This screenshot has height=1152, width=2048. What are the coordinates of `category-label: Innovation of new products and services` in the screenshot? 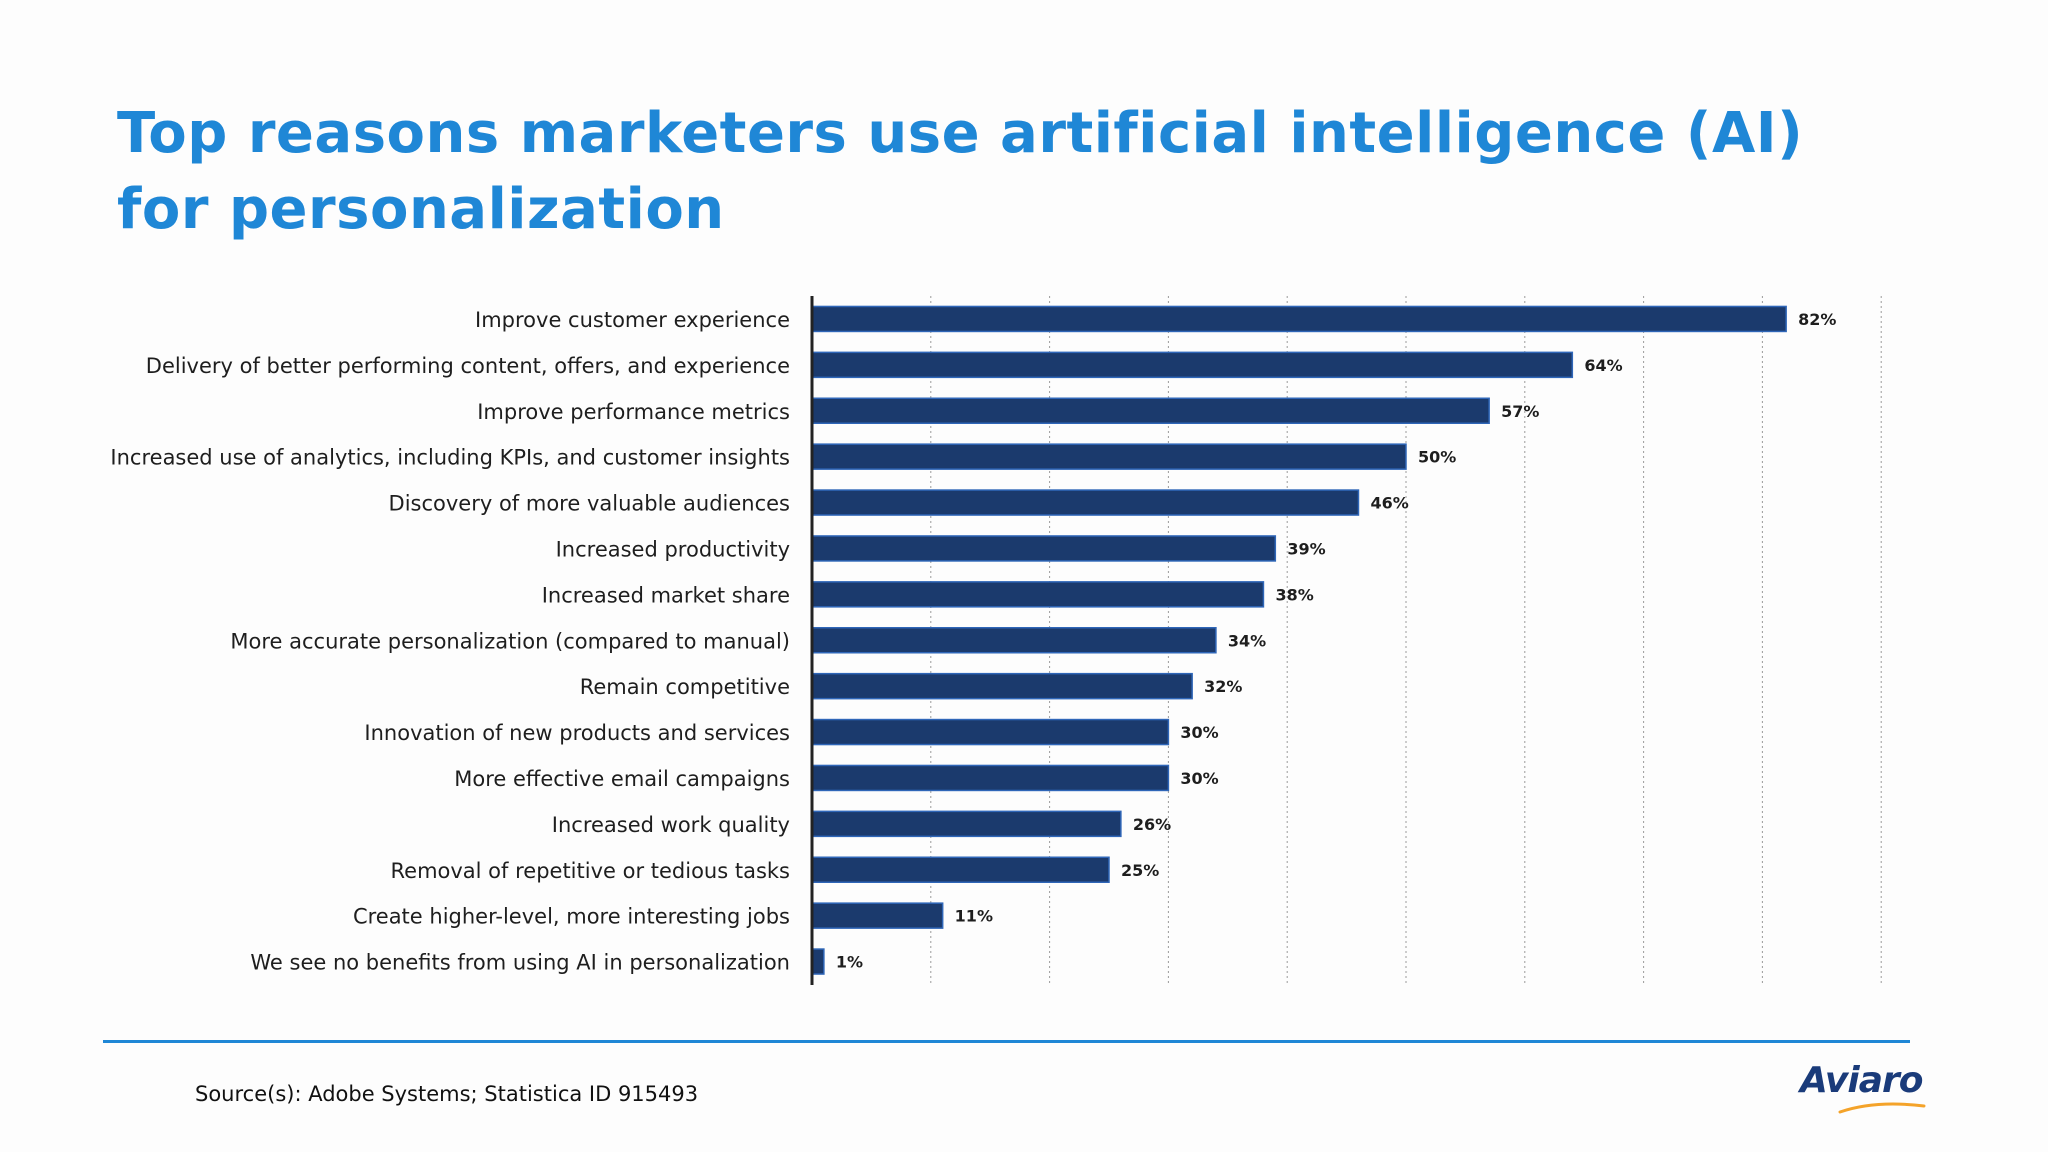 It's located at (577, 733).